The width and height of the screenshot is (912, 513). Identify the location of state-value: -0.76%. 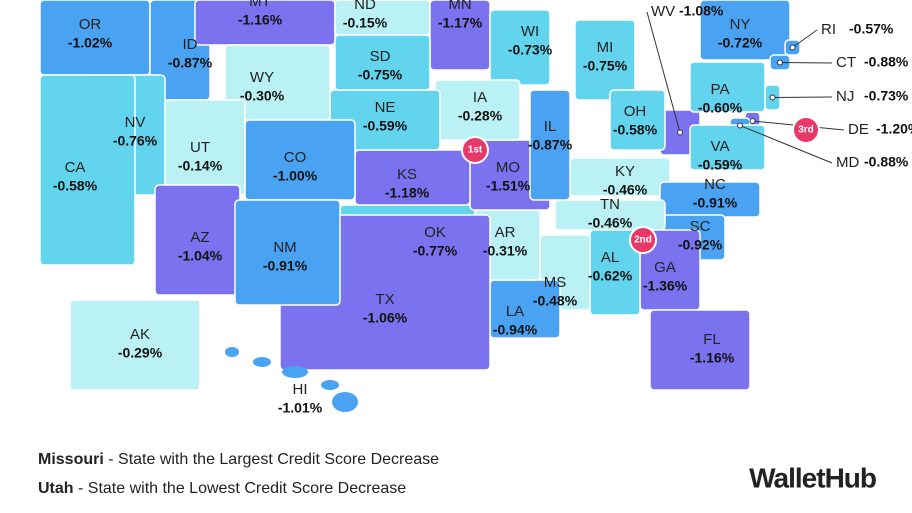
(135, 141).